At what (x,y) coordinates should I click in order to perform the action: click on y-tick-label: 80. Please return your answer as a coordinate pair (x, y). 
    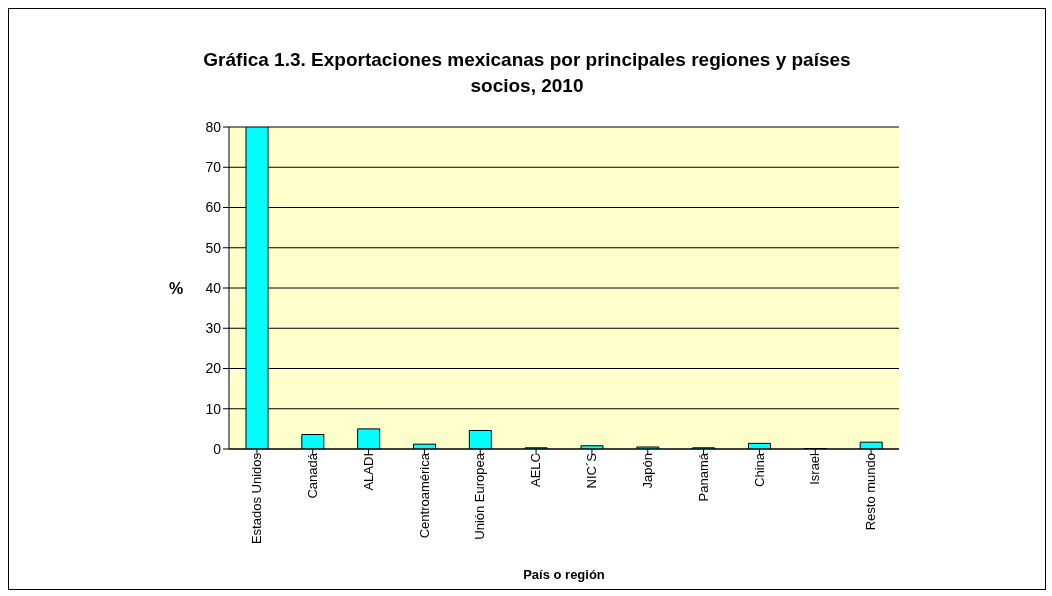
    Looking at the image, I should click on (213, 126).